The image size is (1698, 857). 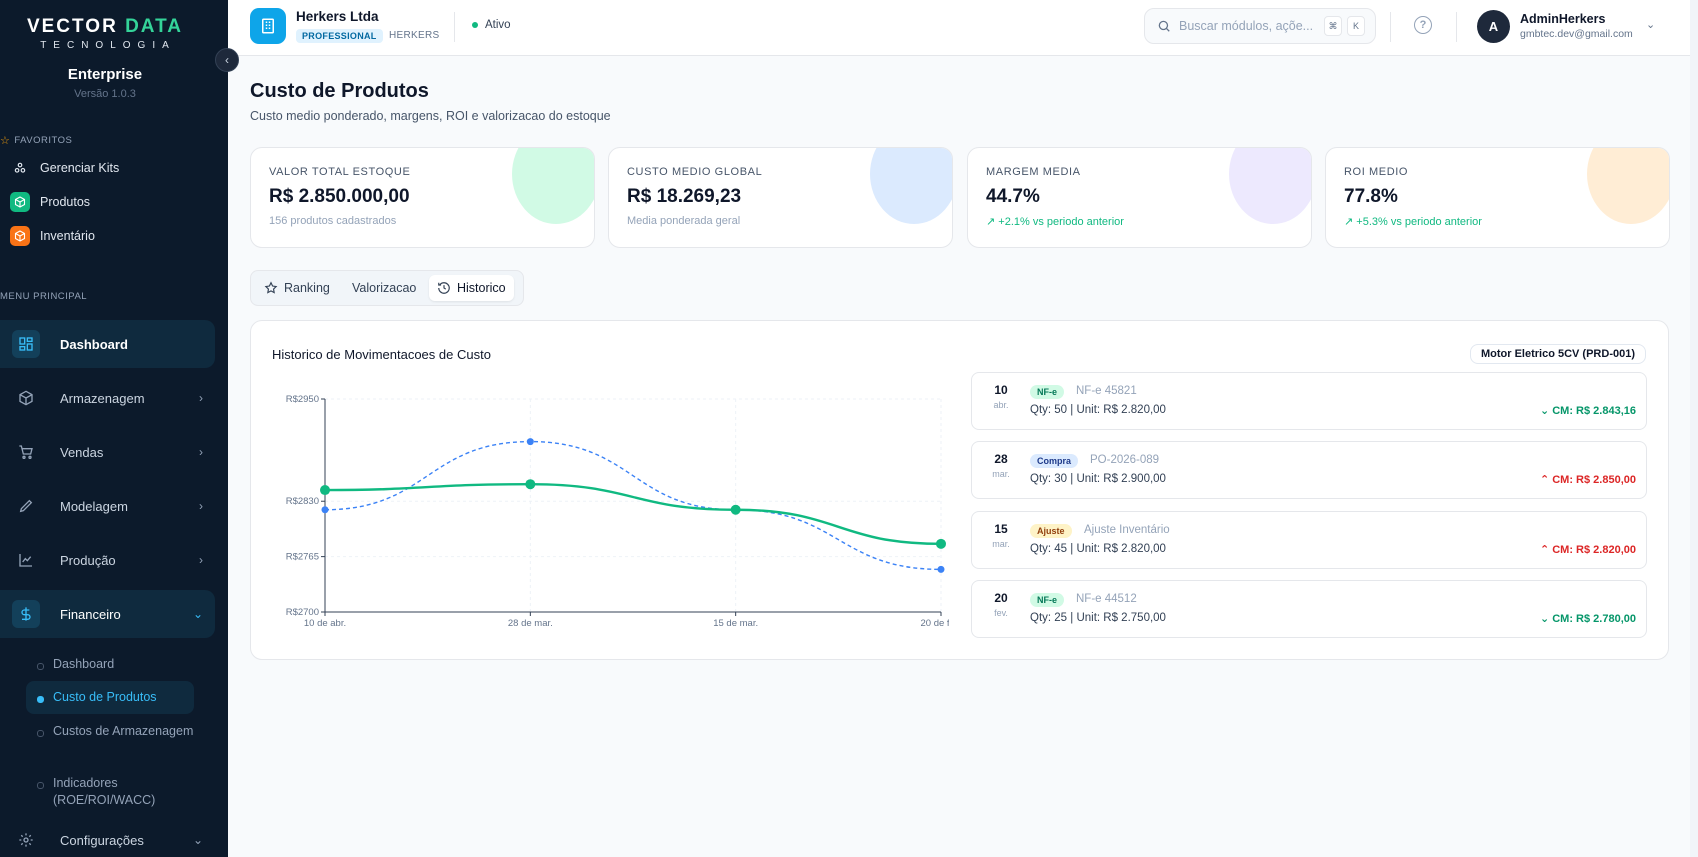 What do you see at coordinates (1001, 529) in the screenshot?
I see `history-day: 15` at bounding box center [1001, 529].